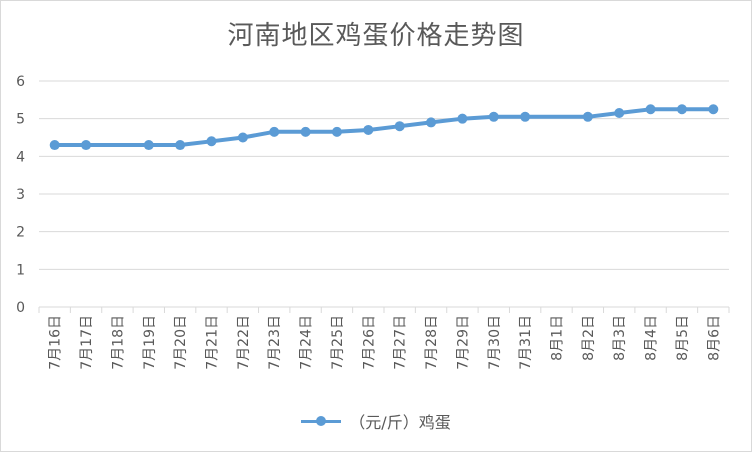 The height and width of the screenshot is (452, 752). What do you see at coordinates (20, 120) in the screenshot?
I see `y-tick-label: 5` at bounding box center [20, 120].